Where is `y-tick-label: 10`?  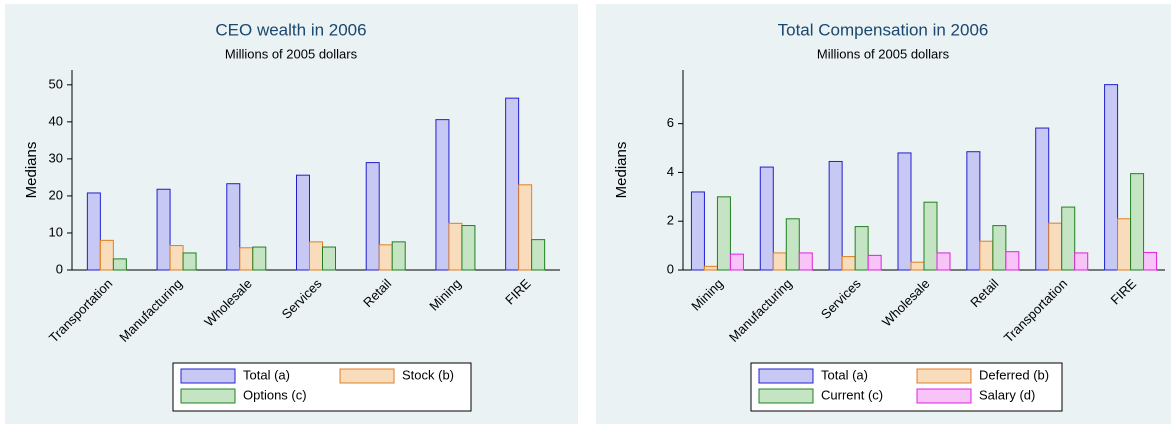
y-tick-label: 10 is located at coordinates (56, 231).